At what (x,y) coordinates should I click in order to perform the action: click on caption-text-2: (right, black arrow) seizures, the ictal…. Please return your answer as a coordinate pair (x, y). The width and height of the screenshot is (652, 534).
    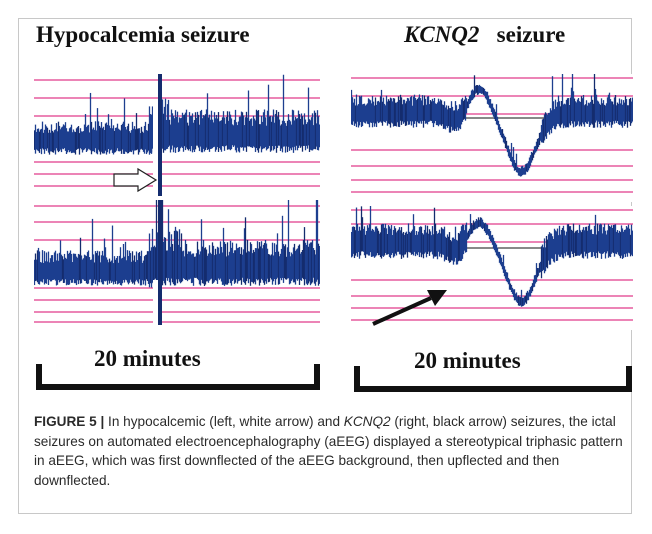
    Looking at the image, I should click on (328, 451).